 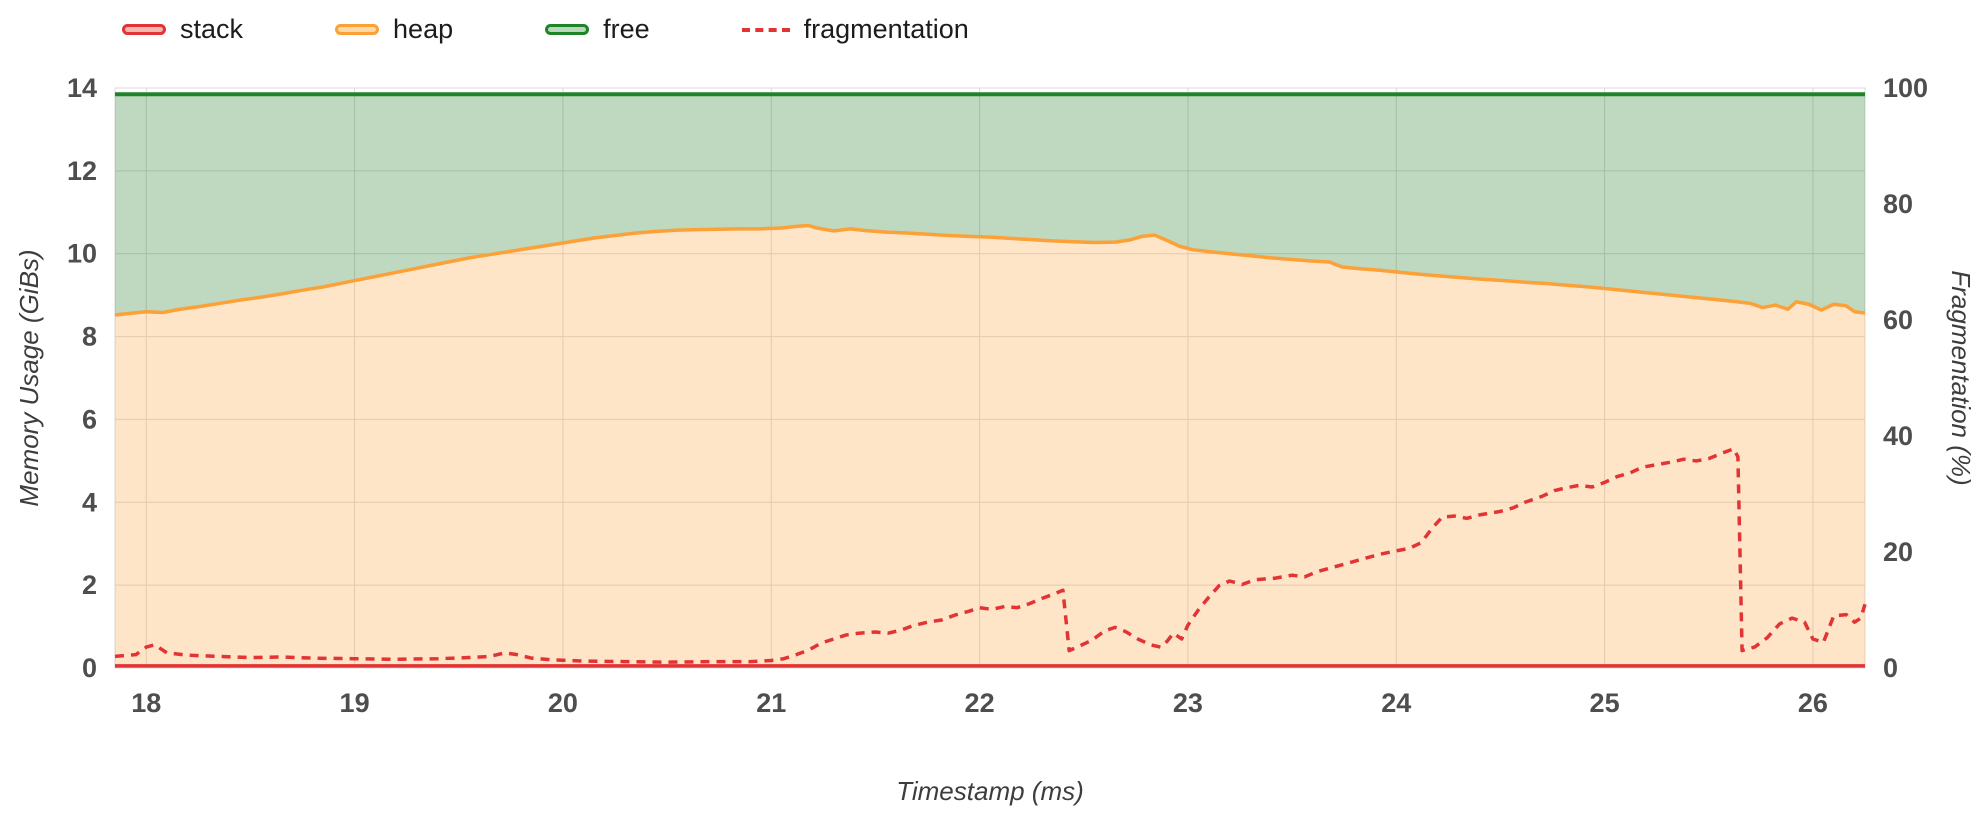 I want to click on legend-label-stack: stack, so click(x=212, y=29).